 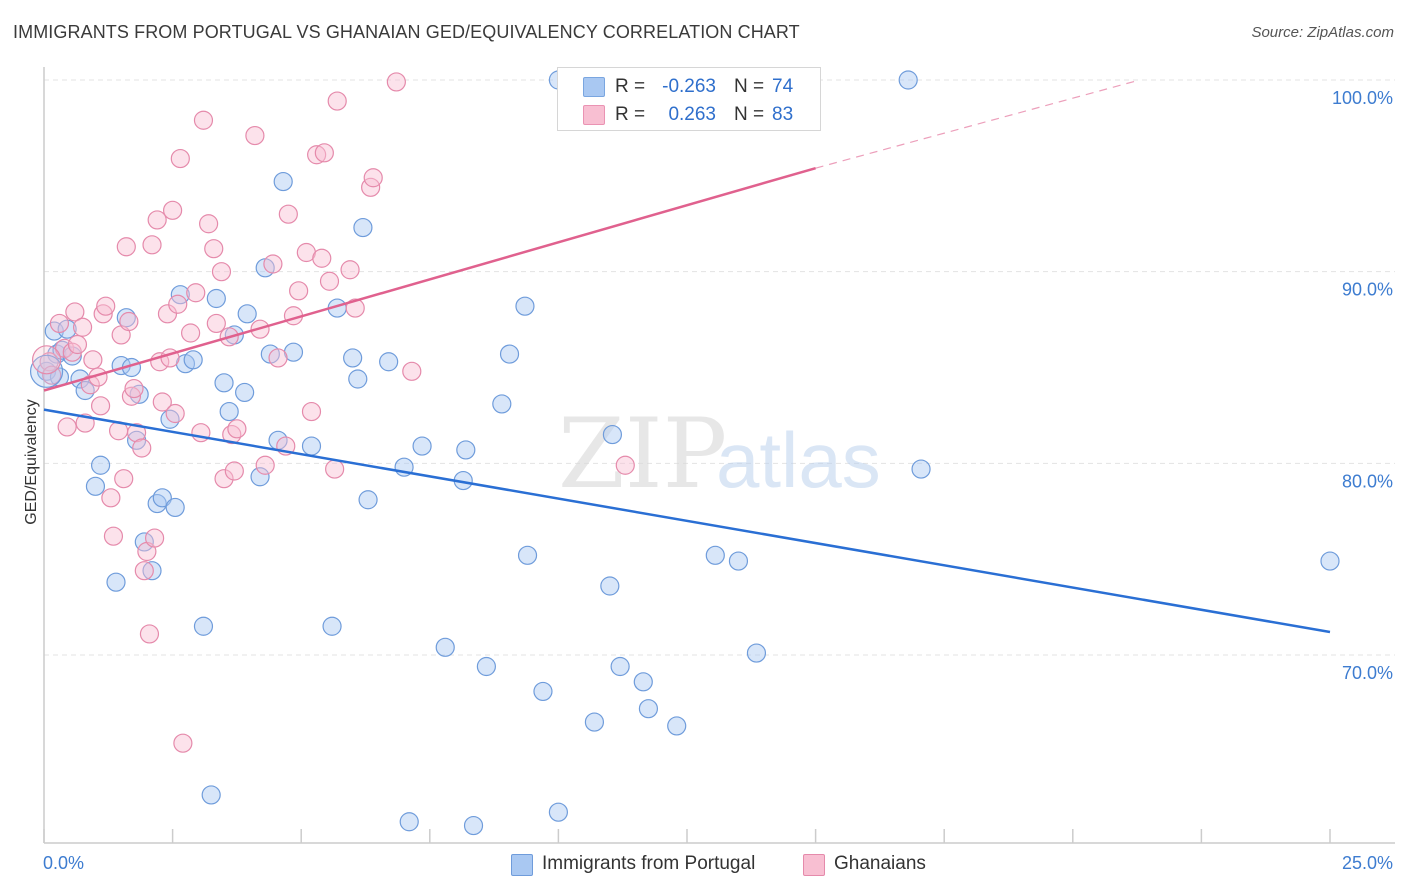 What do you see at coordinates (31, 461) in the screenshot?
I see `y-axis-title: GED/Equivalency` at bounding box center [31, 461].